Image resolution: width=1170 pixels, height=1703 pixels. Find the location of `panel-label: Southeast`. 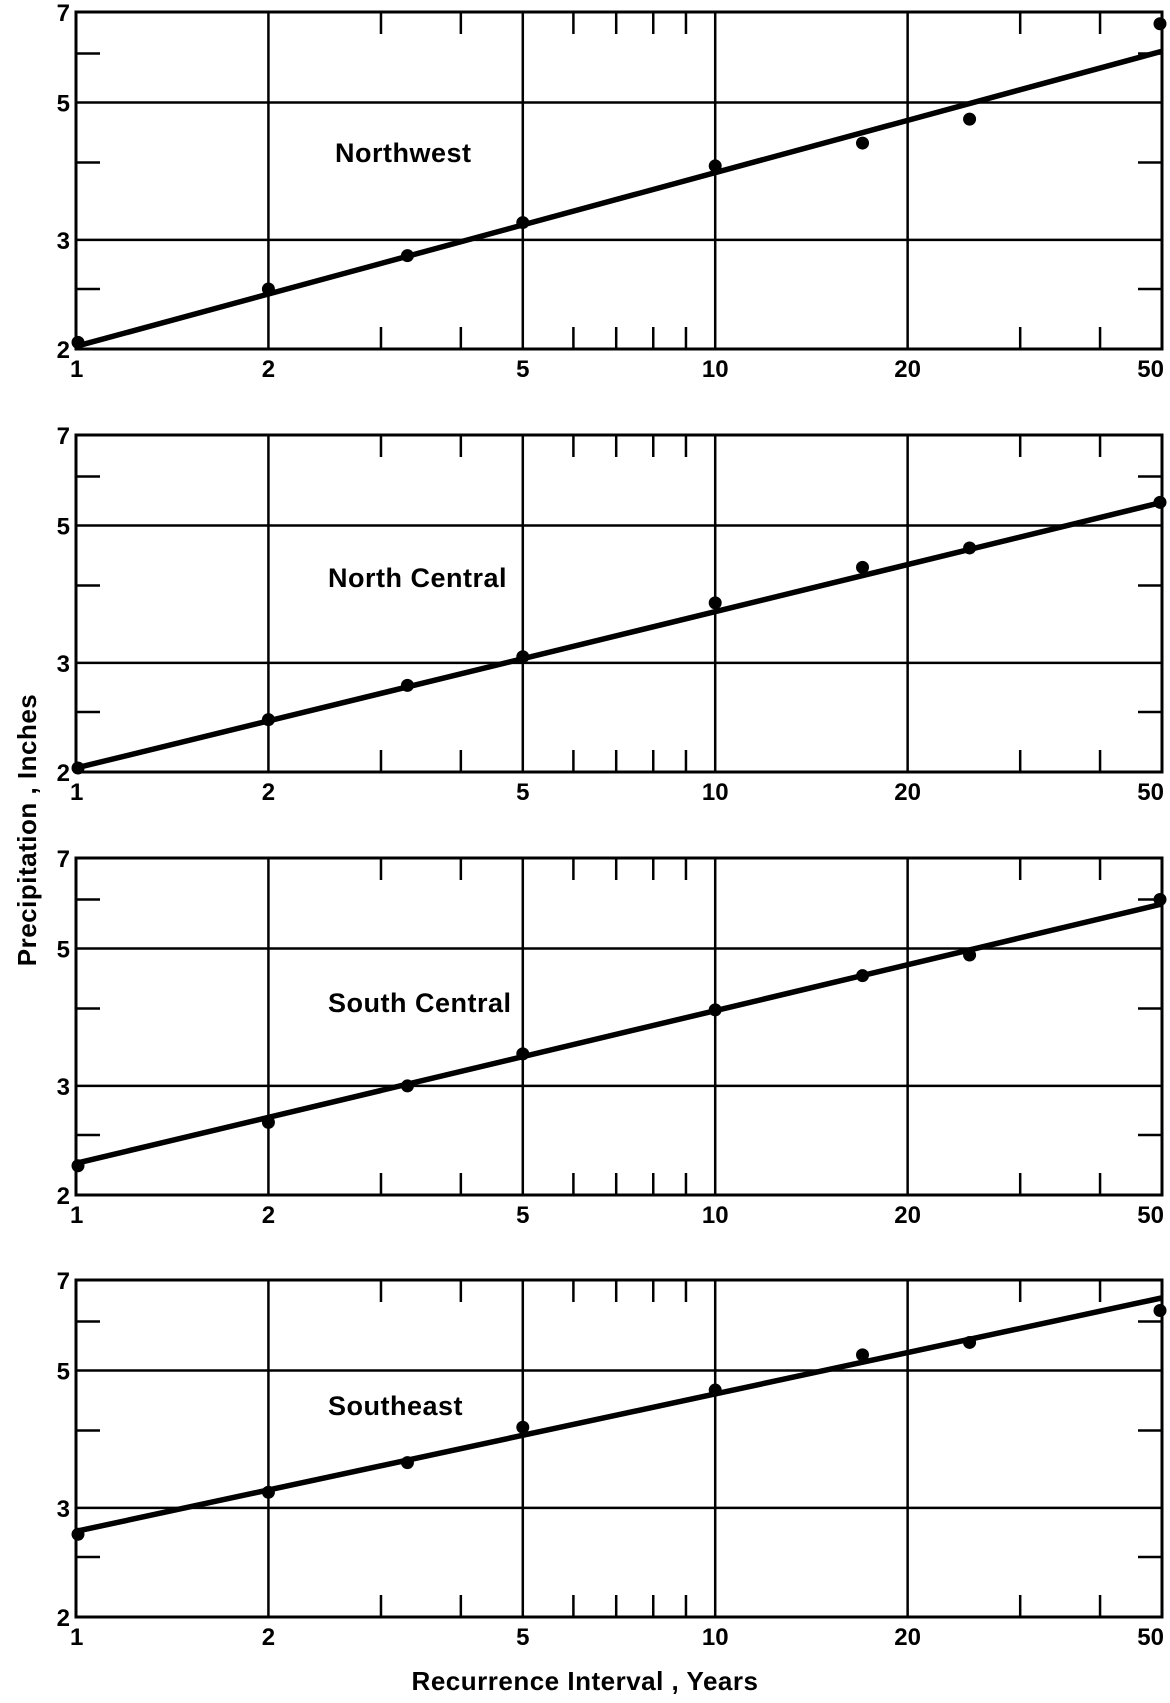

panel-label: Southeast is located at coordinates (395, 1406).